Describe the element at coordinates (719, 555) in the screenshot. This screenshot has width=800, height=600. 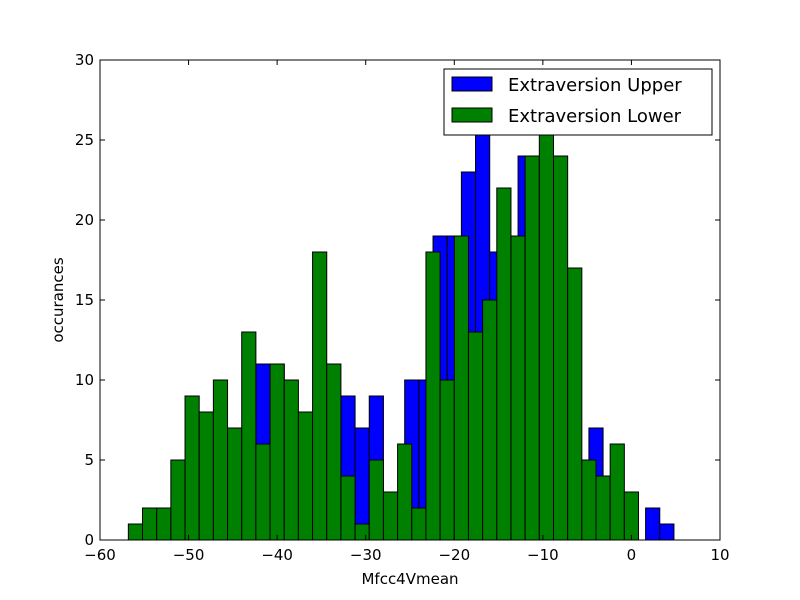
I see `x-tick-label: 10` at that location.